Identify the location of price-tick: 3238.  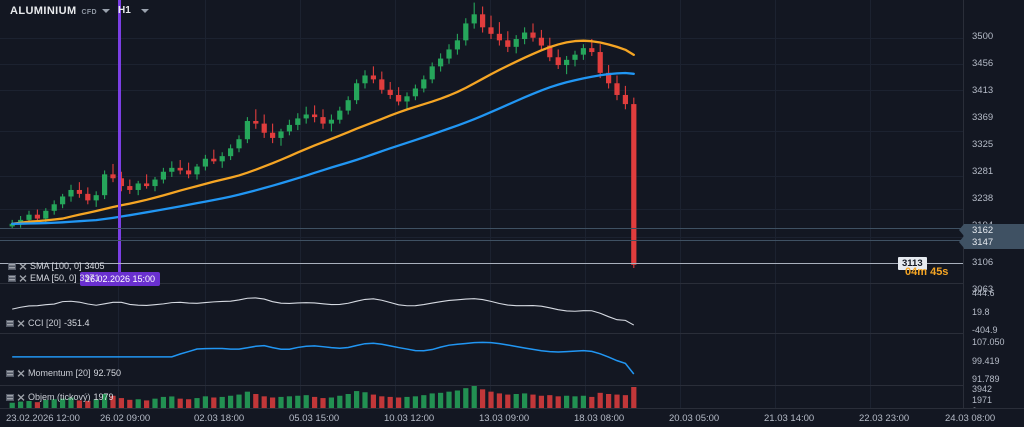
(983, 198).